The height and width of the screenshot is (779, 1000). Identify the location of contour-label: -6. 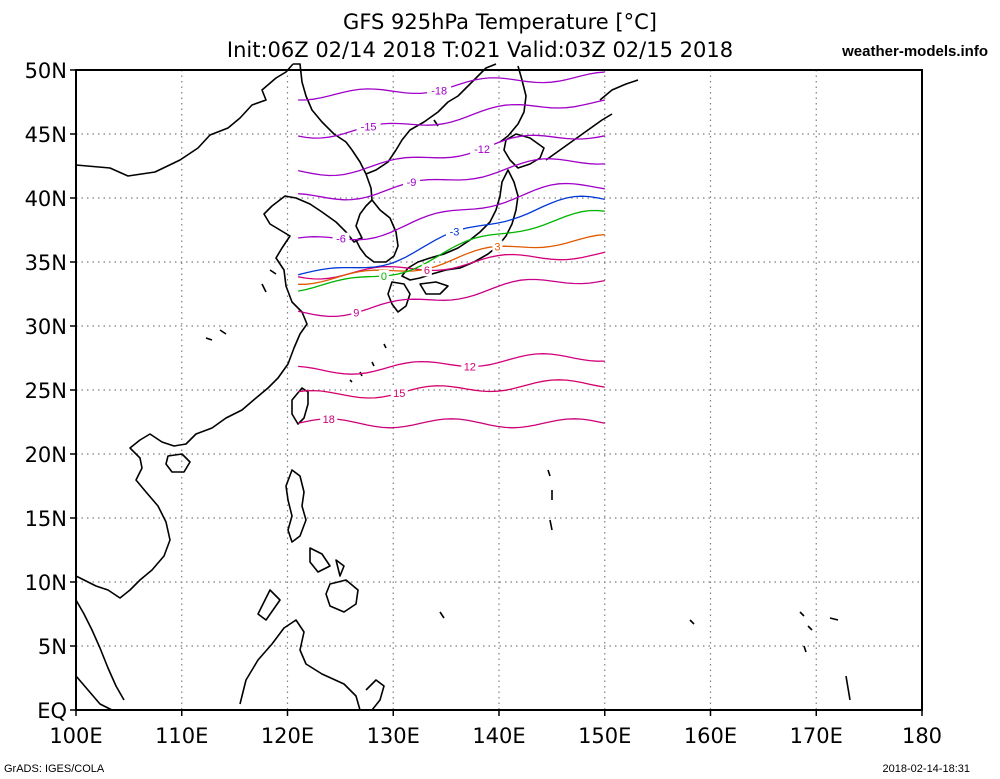
(341, 240).